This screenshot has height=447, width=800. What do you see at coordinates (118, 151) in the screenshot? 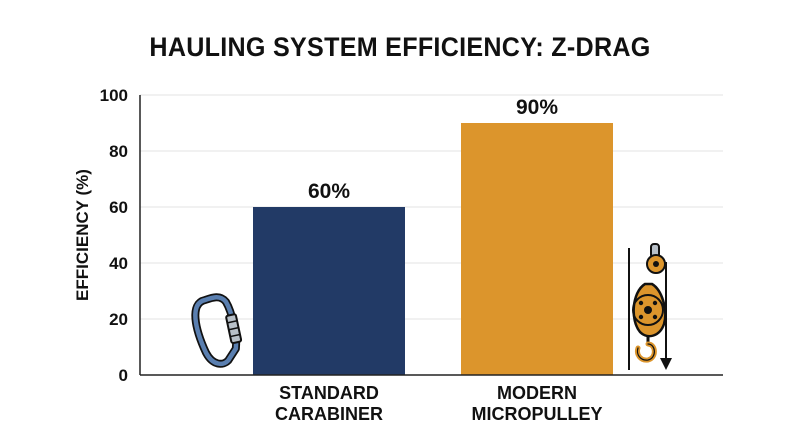
I see `y-tick-label: 80` at bounding box center [118, 151].